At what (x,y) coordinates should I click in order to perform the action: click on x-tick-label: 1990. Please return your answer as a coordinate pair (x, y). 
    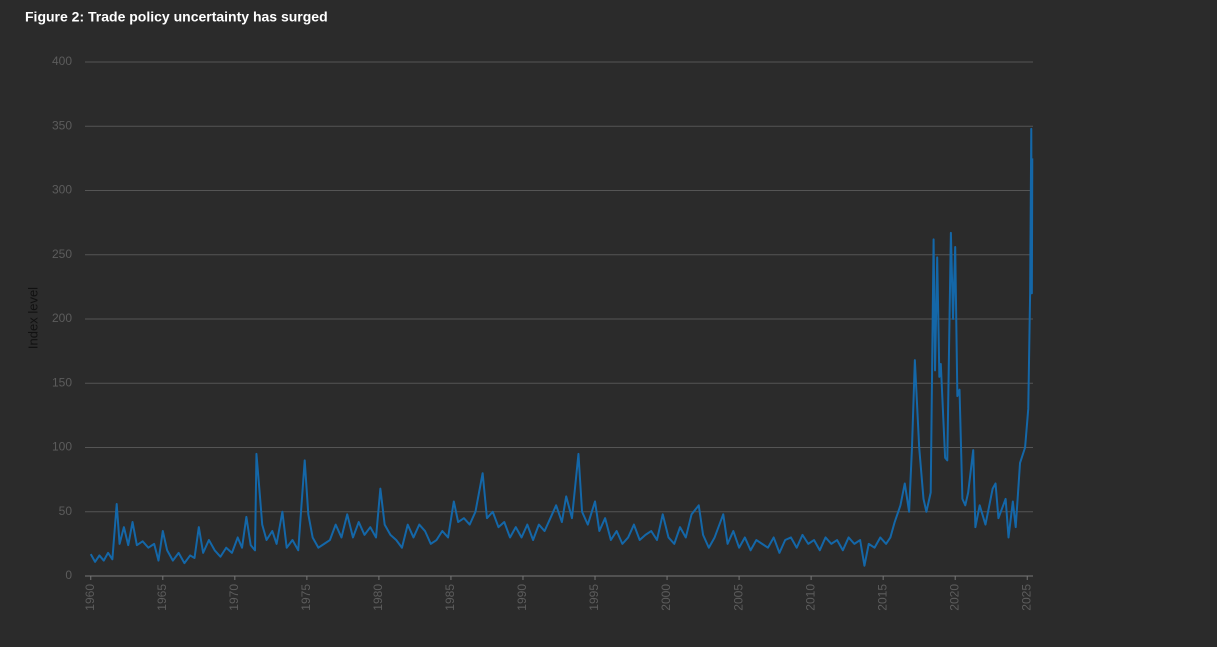
    Looking at the image, I should click on (522, 597).